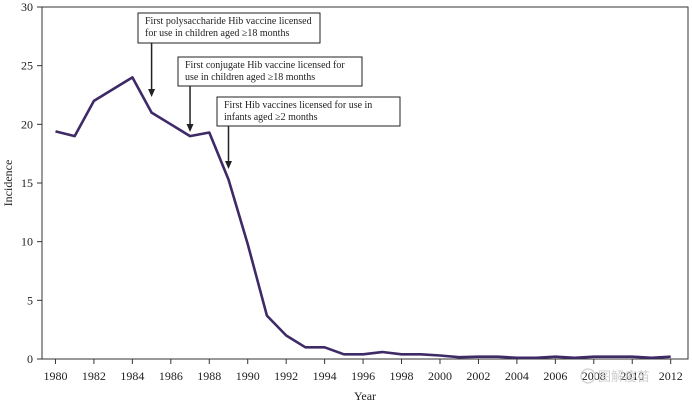 This screenshot has height=409, width=692. I want to click on y-tick-label: 5, so click(30, 300).